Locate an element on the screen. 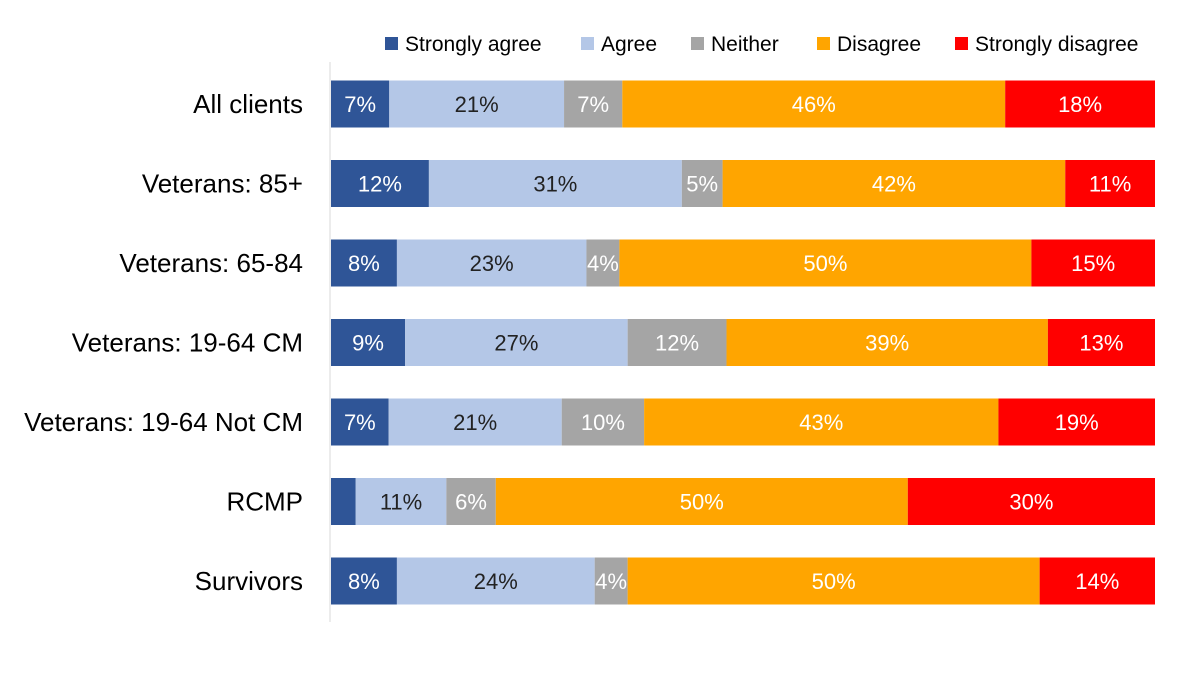 The width and height of the screenshot is (1200, 675). bar-veterans-65-84-strongly-agree is located at coordinates (364, 263).